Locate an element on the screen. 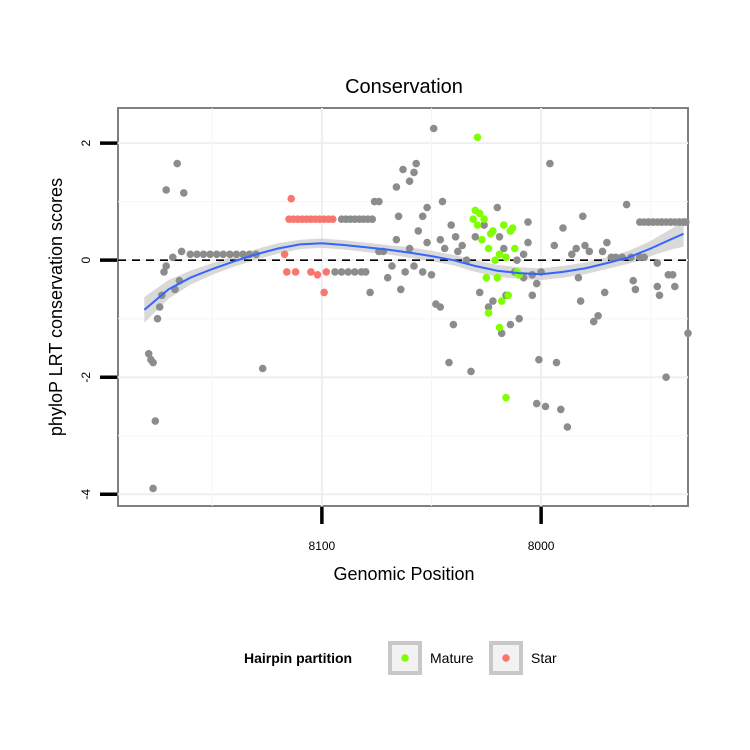  legend-label: Star is located at coordinates (544, 658).